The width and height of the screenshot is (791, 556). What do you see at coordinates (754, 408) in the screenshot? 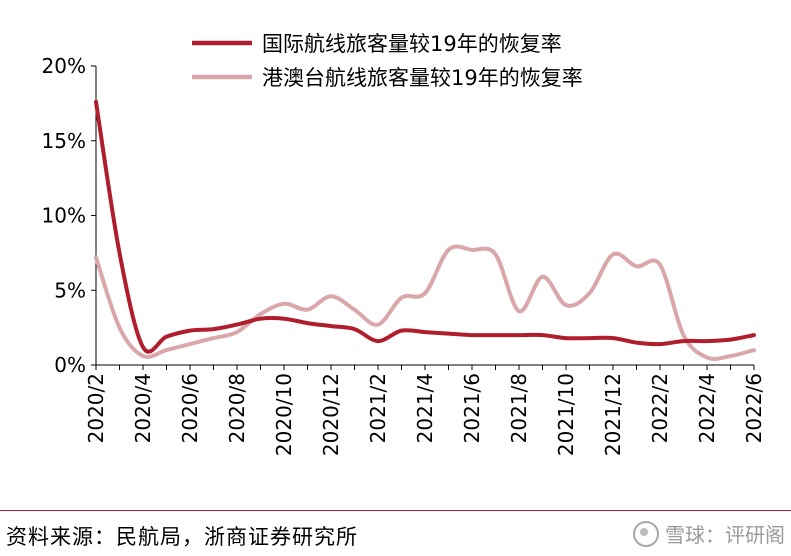
I see `x-tick-label: 2022/6` at bounding box center [754, 408].